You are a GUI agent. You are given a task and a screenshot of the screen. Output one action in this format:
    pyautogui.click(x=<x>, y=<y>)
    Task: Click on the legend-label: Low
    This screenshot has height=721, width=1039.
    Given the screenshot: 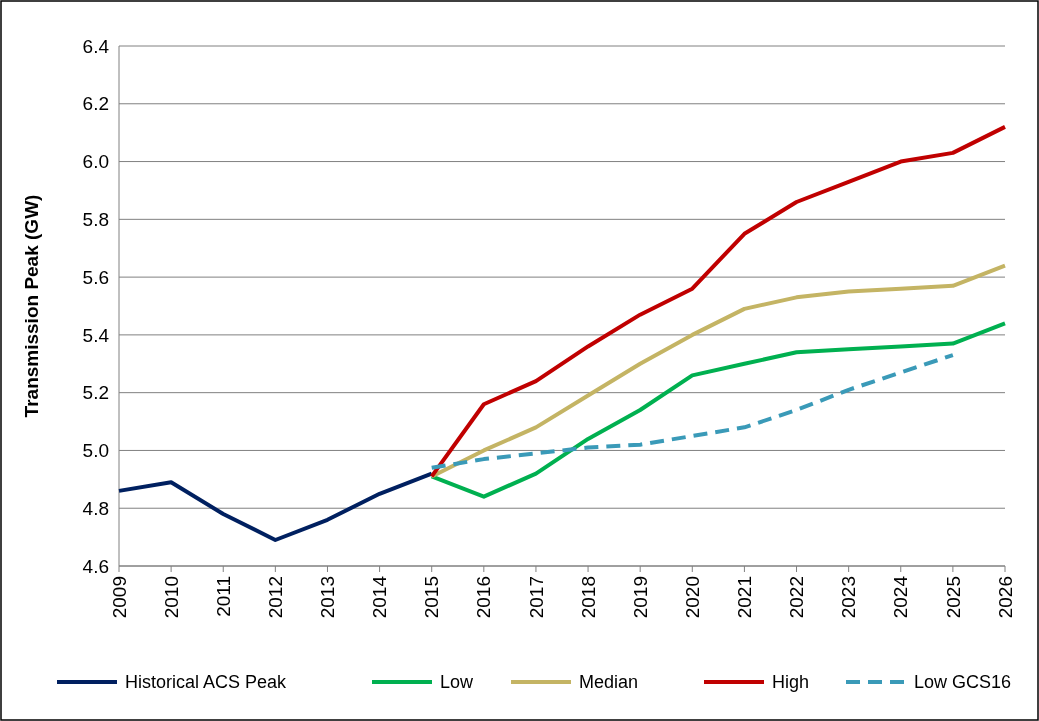 What is the action you would take?
    pyautogui.click(x=457, y=682)
    